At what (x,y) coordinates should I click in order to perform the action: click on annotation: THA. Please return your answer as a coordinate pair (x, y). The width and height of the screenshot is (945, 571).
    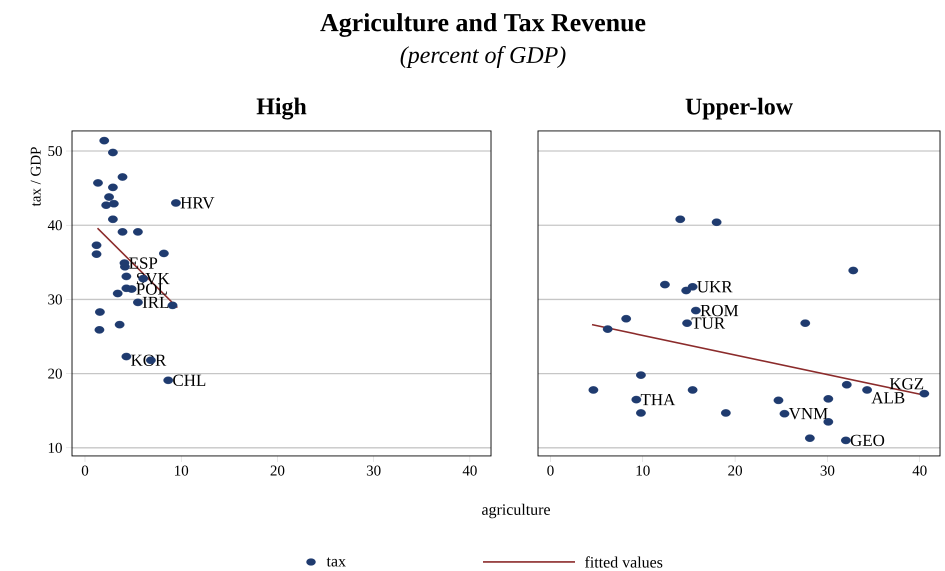
    Looking at the image, I should click on (658, 400).